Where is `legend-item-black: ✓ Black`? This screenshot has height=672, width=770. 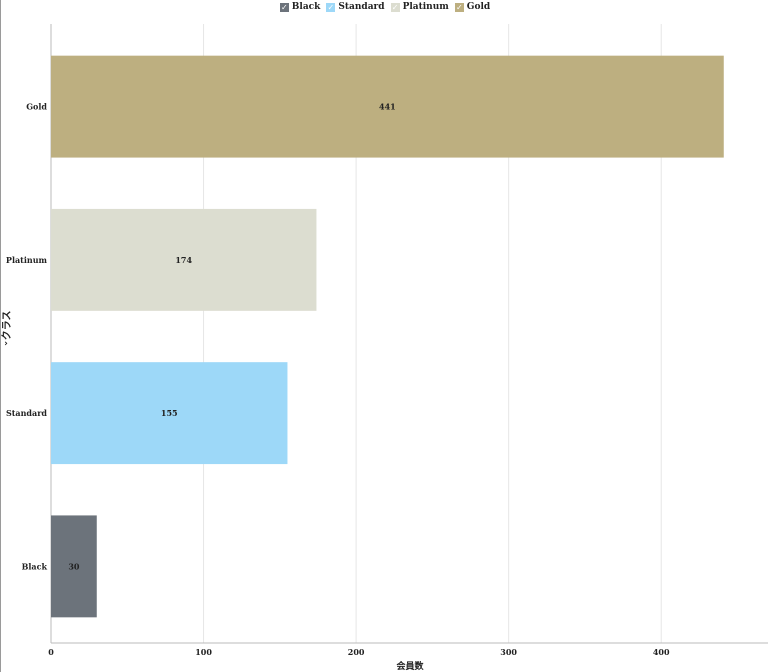
legend-item-black: ✓ Black is located at coordinates (300, 7).